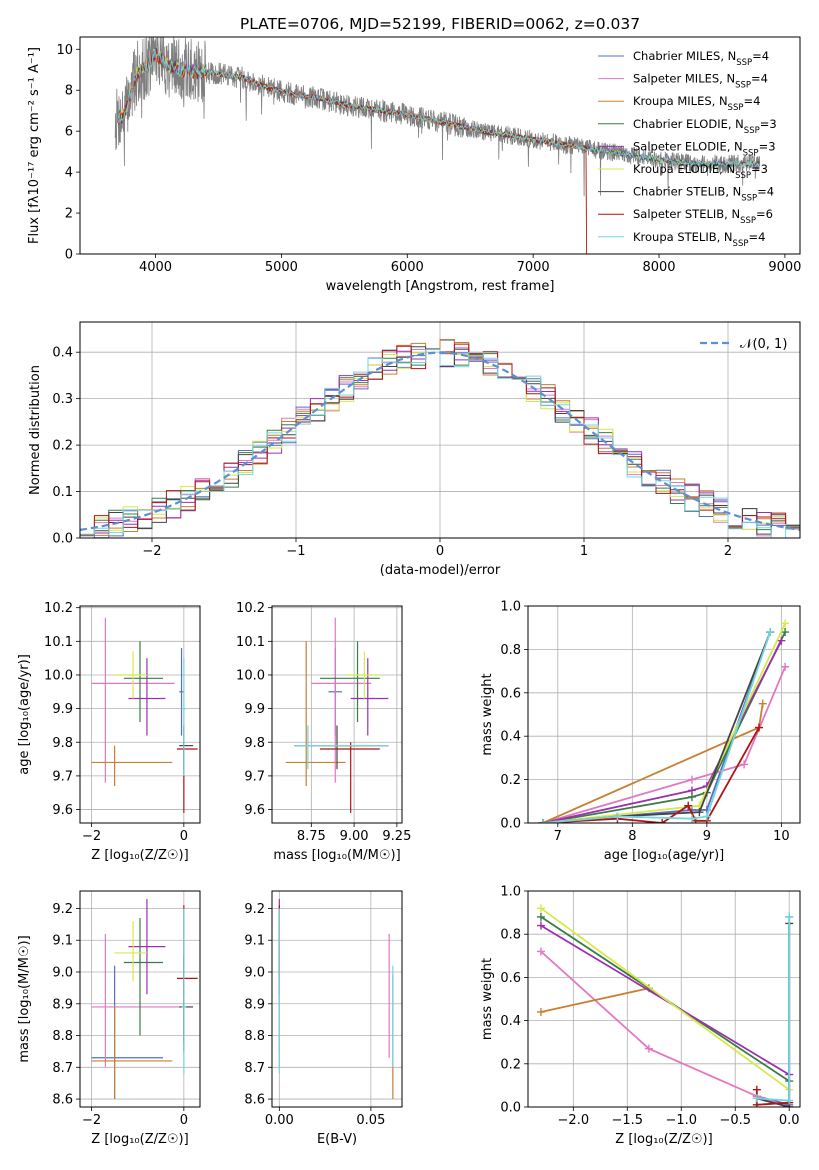  I want to click on x-tick-label: 9000, so click(784, 267).